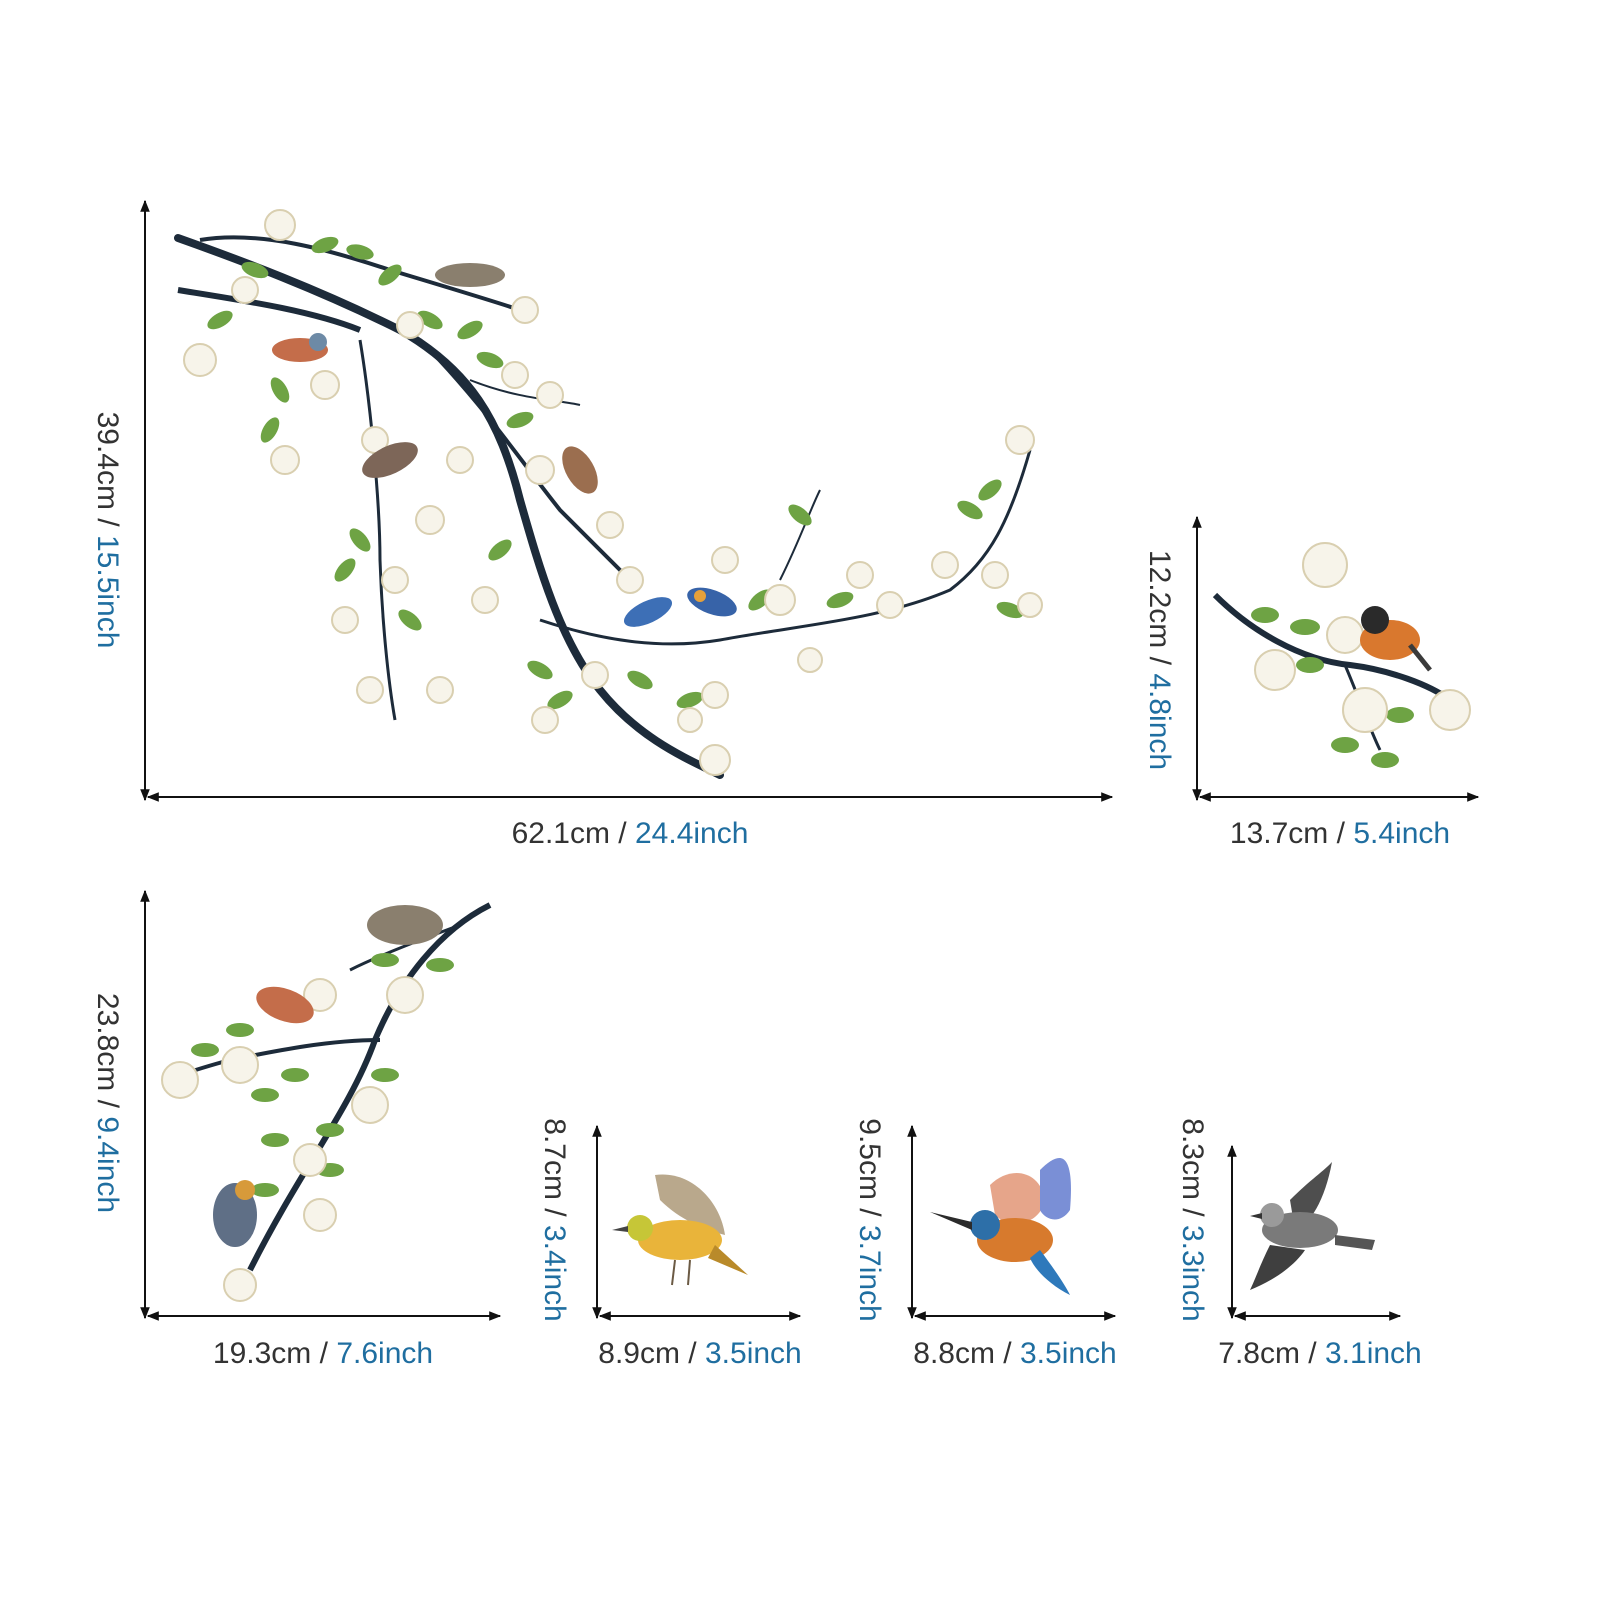 Image resolution: width=1600 pixels, height=1600 pixels. Describe the element at coordinates (630, 833) in the screenshot. I see `large-branch-width-label: 62.1cm / 24.4inch` at that location.